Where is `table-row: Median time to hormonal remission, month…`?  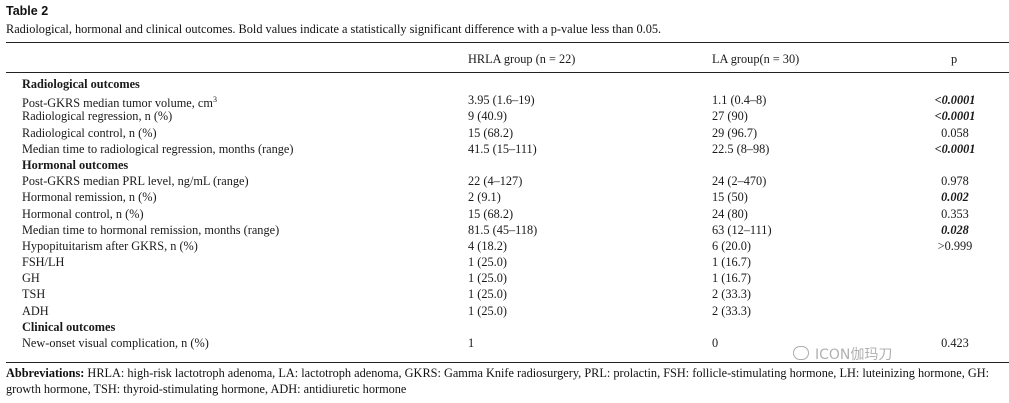
table-row: Median time to hormonal remission, month… is located at coordinates (504, 230).